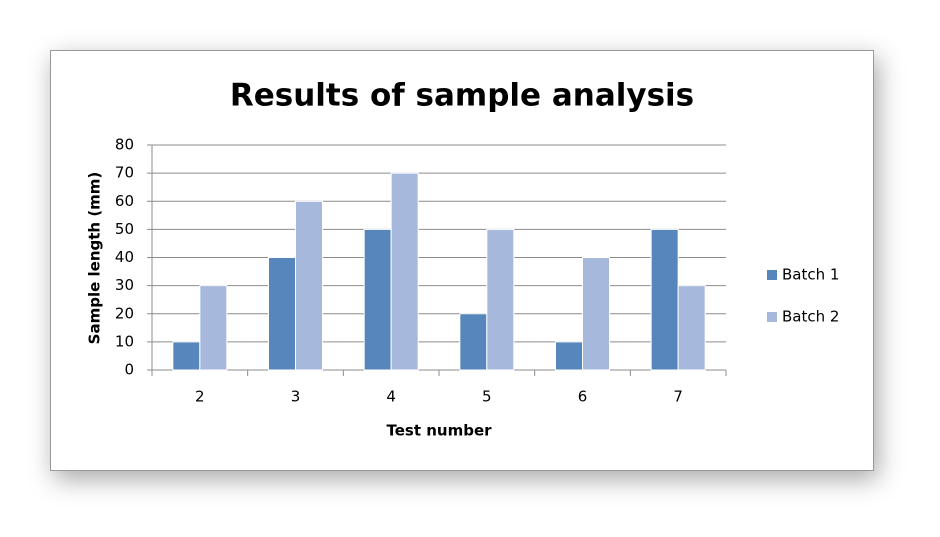 This screenshot has height=537, width=940. I want to click on x-tick-label: 2, so click(200, 397).